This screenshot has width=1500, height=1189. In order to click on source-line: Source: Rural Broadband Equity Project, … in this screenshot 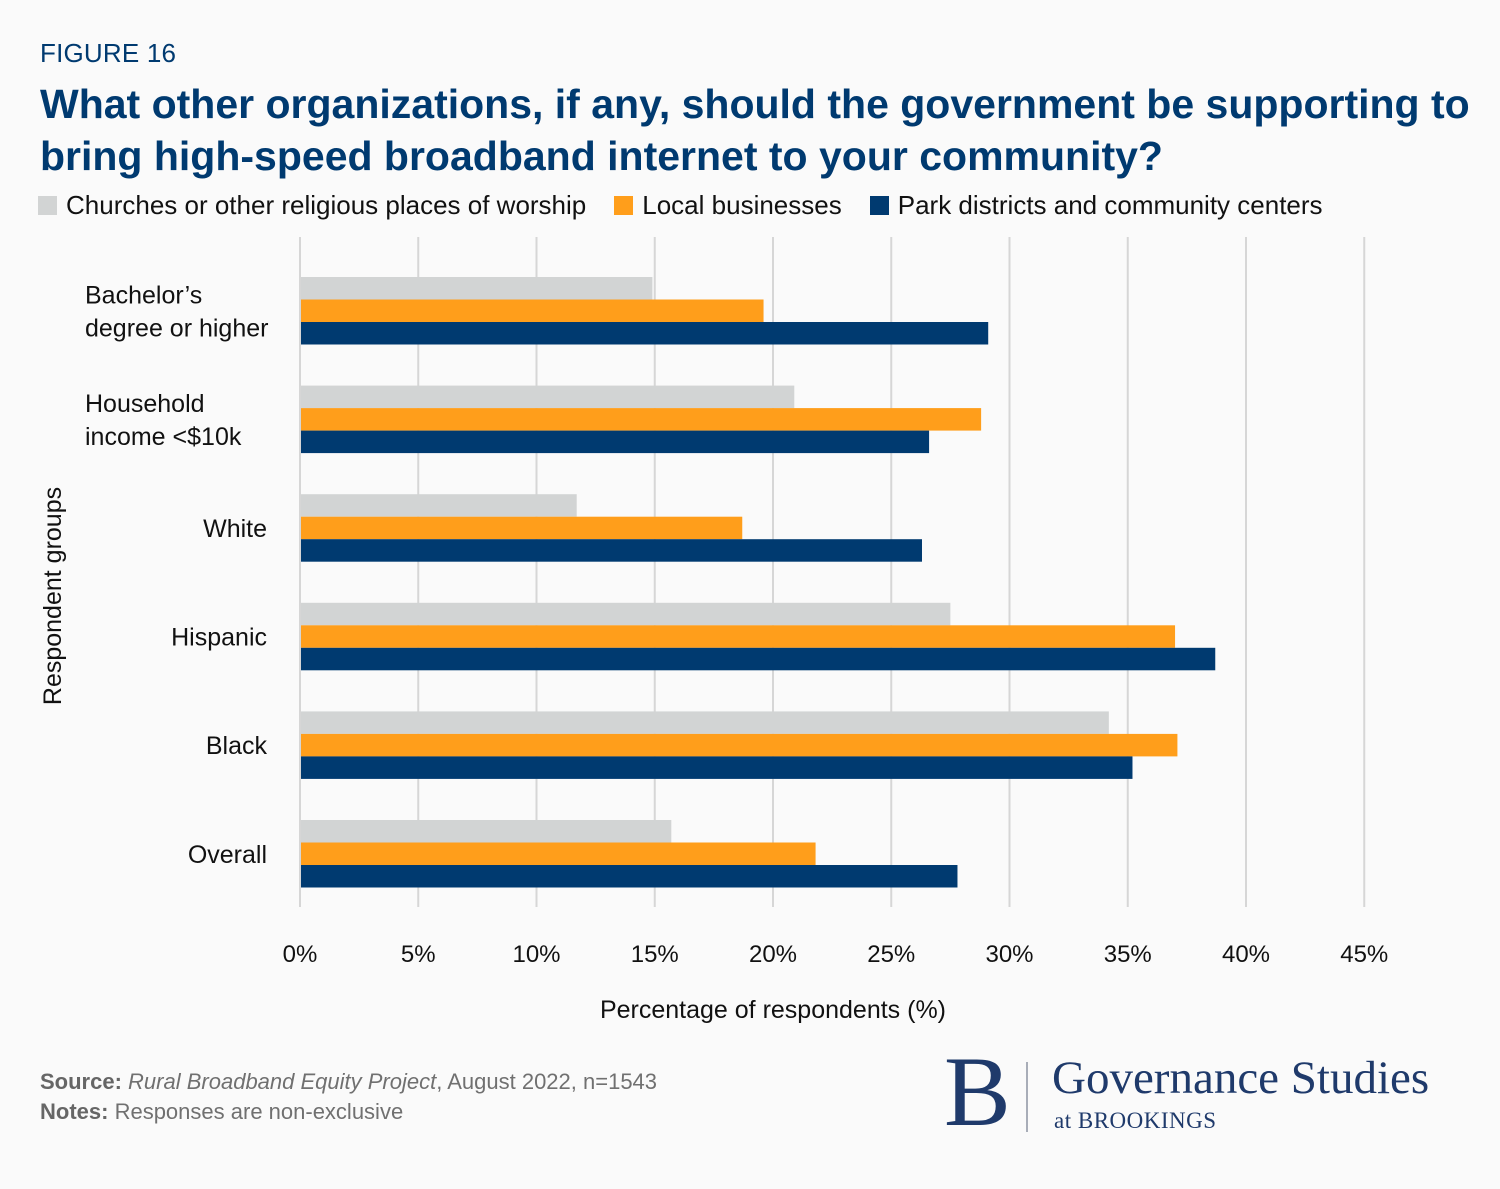, I will do `click(348, 1082)`.